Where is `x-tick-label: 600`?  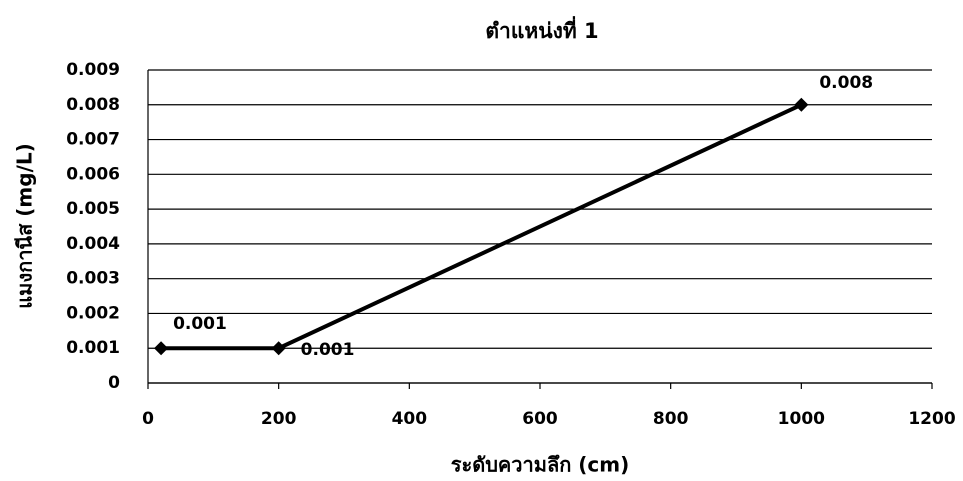 x-tick-label: 600 is located at coordinates (540, 419).